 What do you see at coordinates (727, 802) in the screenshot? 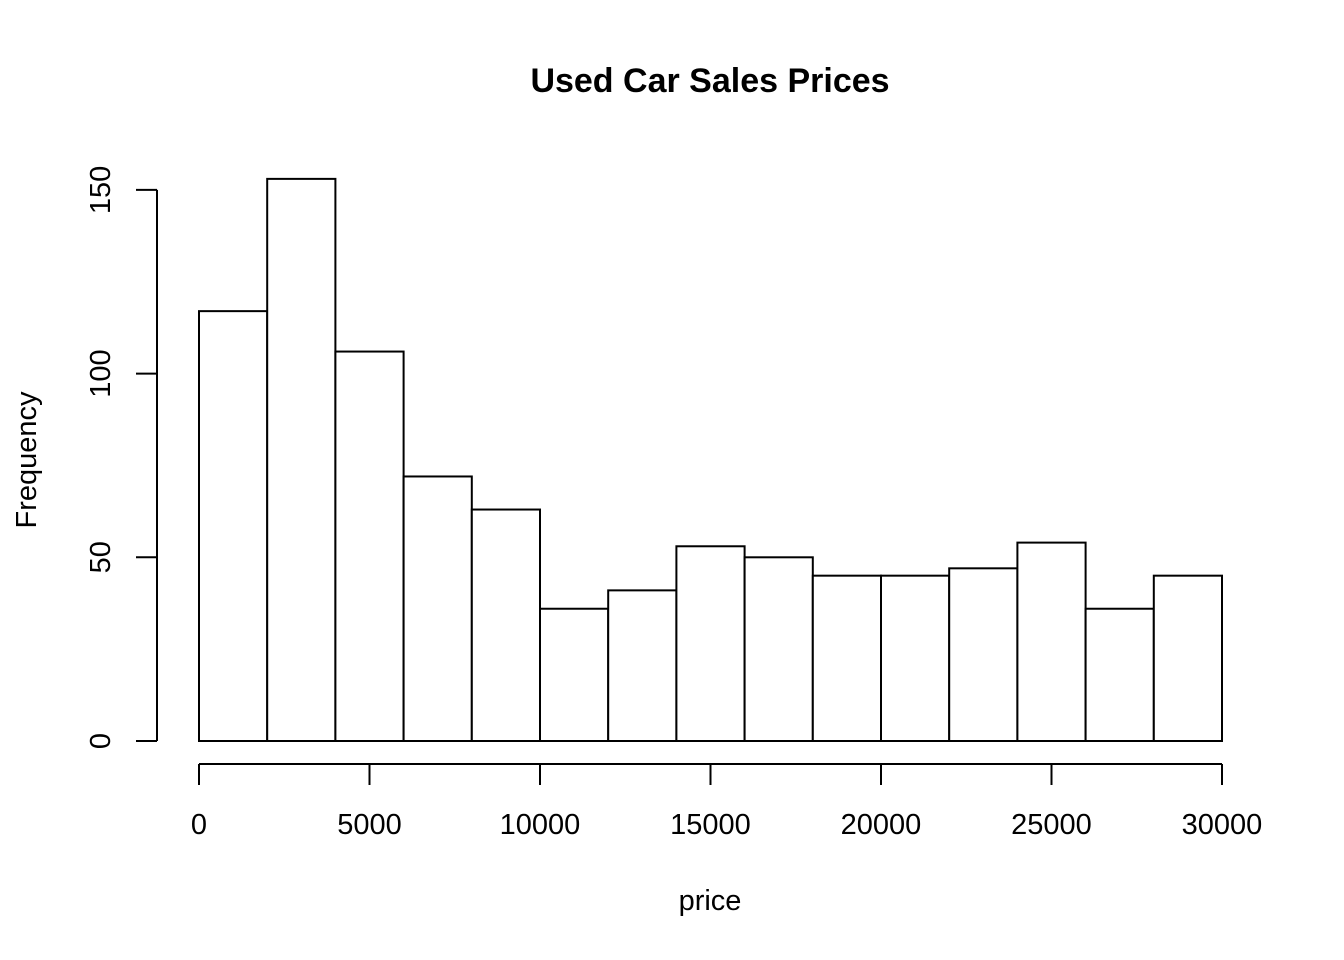
I see `x-axis: 0 5000 10000 15000 20000 25000 30000` at bounding box center [727, 802].